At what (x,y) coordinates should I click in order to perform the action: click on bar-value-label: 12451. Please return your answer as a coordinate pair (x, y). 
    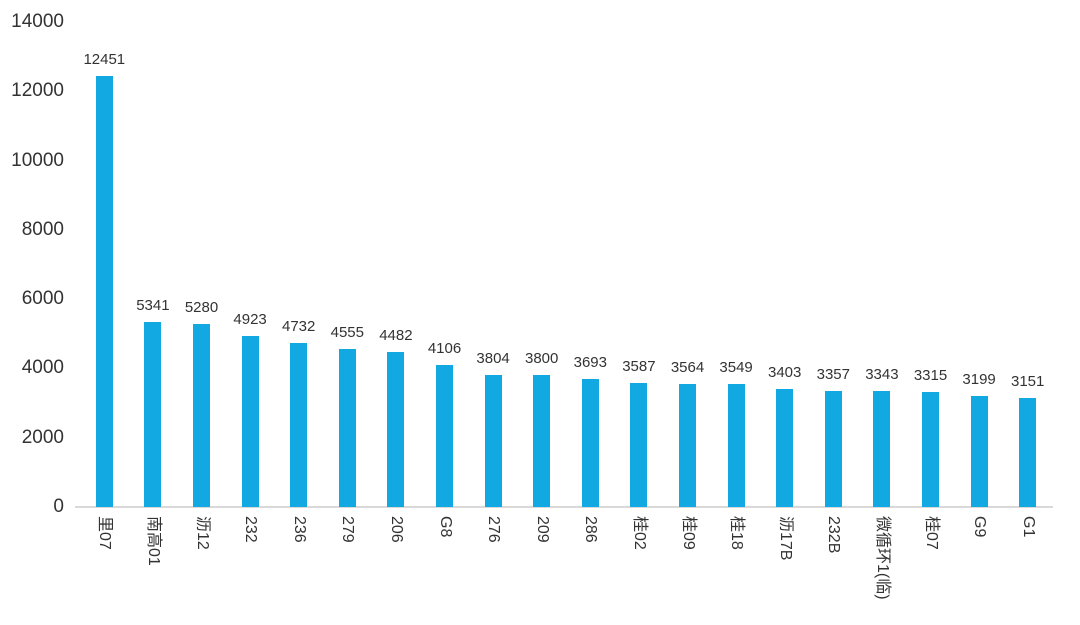
    Looking at the image, I should click on (104, 59).